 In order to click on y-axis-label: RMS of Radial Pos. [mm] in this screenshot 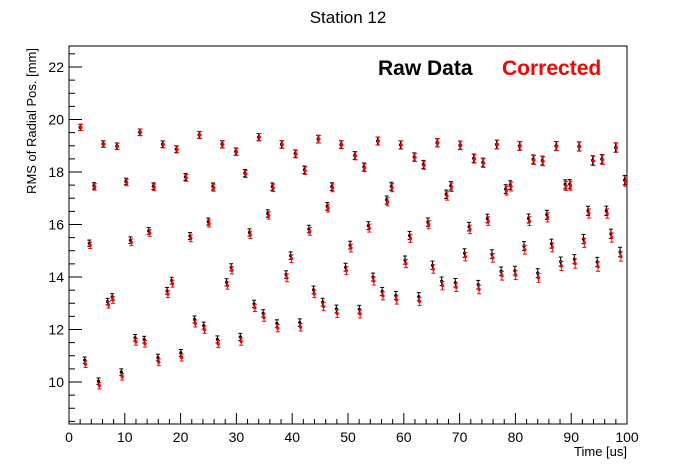, I will do `click(31, 121)`.